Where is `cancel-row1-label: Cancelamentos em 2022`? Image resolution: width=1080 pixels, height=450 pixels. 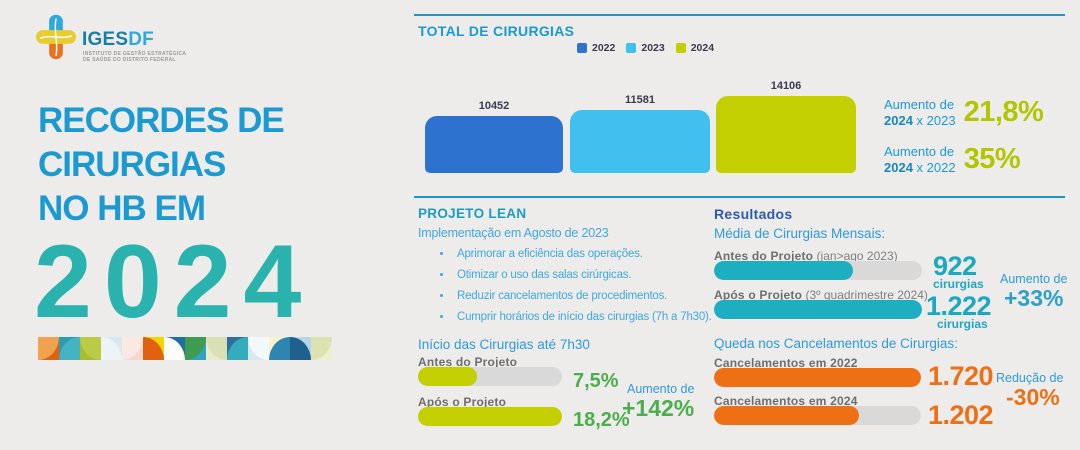
cancel-row1-label: Cancelamentos em 2022 is located at coordinates (786, 363).